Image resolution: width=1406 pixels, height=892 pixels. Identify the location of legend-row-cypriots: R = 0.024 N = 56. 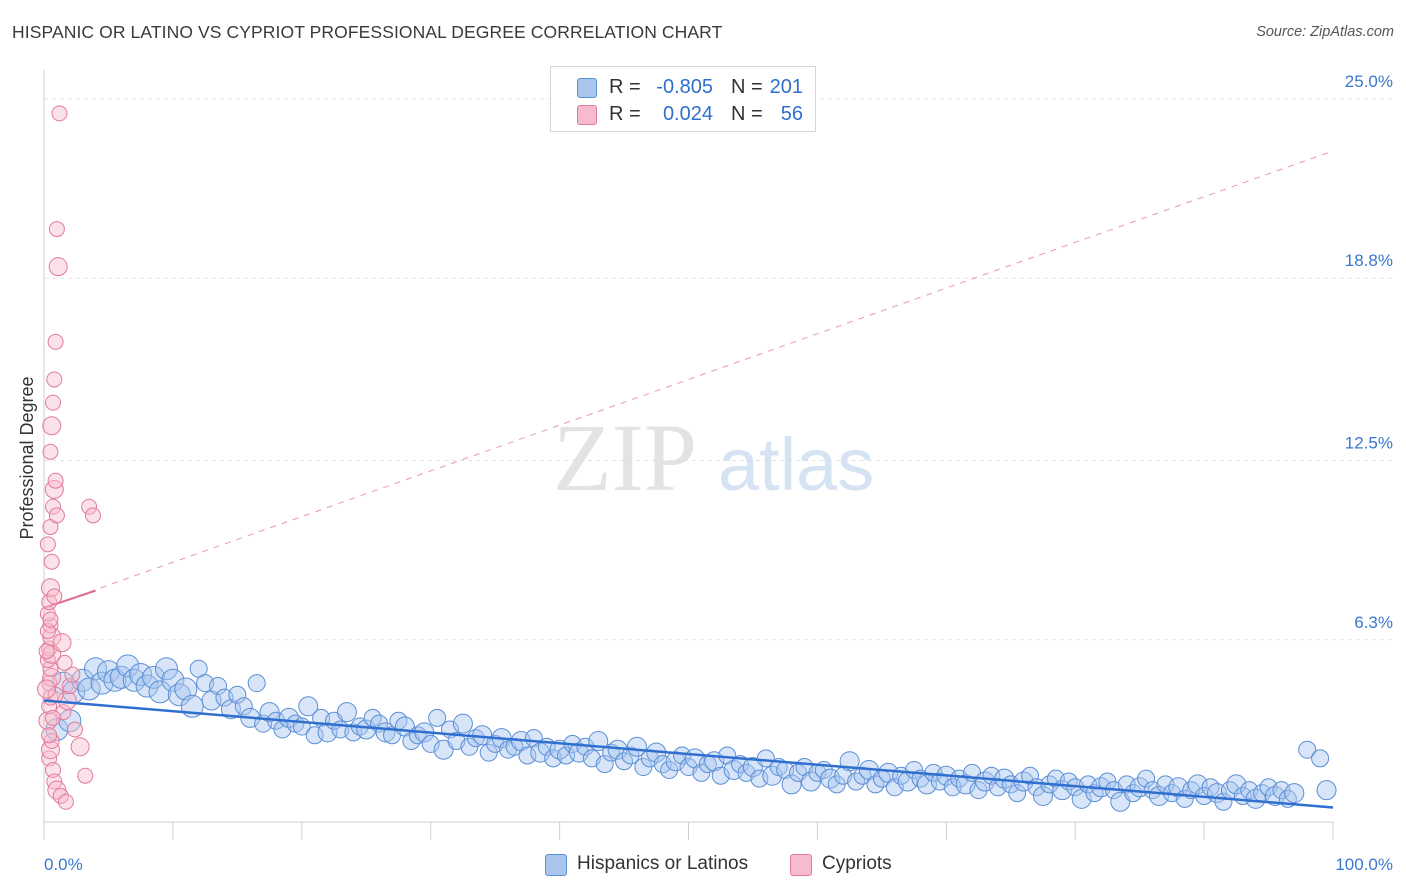
(683, 114).